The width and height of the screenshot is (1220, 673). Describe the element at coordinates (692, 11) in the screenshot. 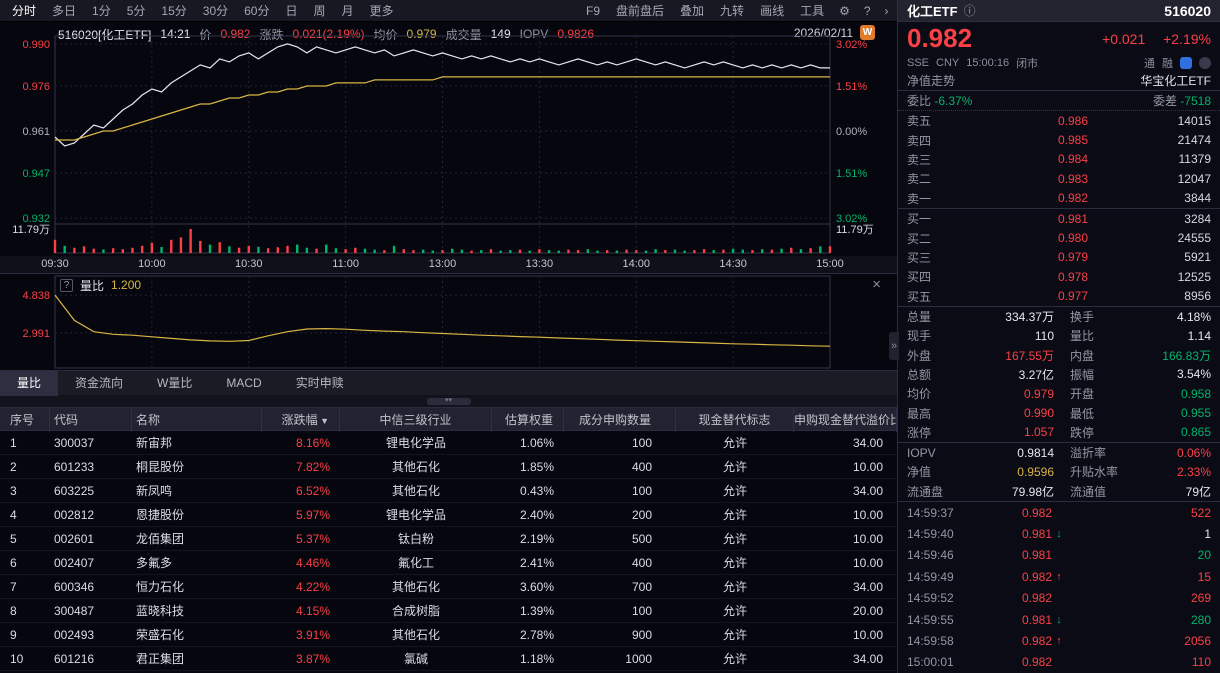

I see `menu-item: 叠加` at that location.